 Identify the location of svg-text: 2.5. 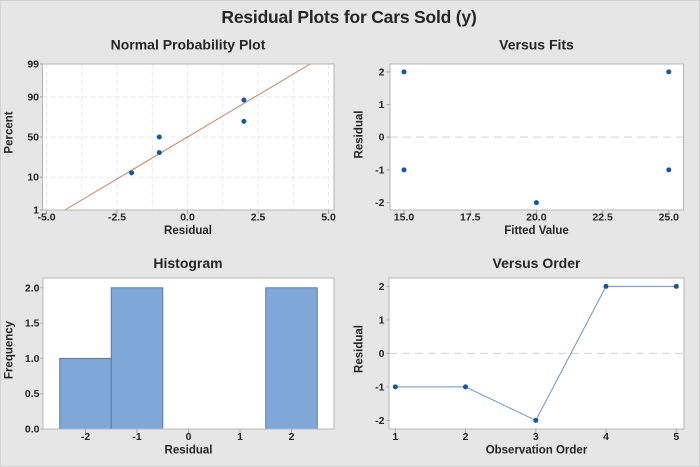
(258, 218).